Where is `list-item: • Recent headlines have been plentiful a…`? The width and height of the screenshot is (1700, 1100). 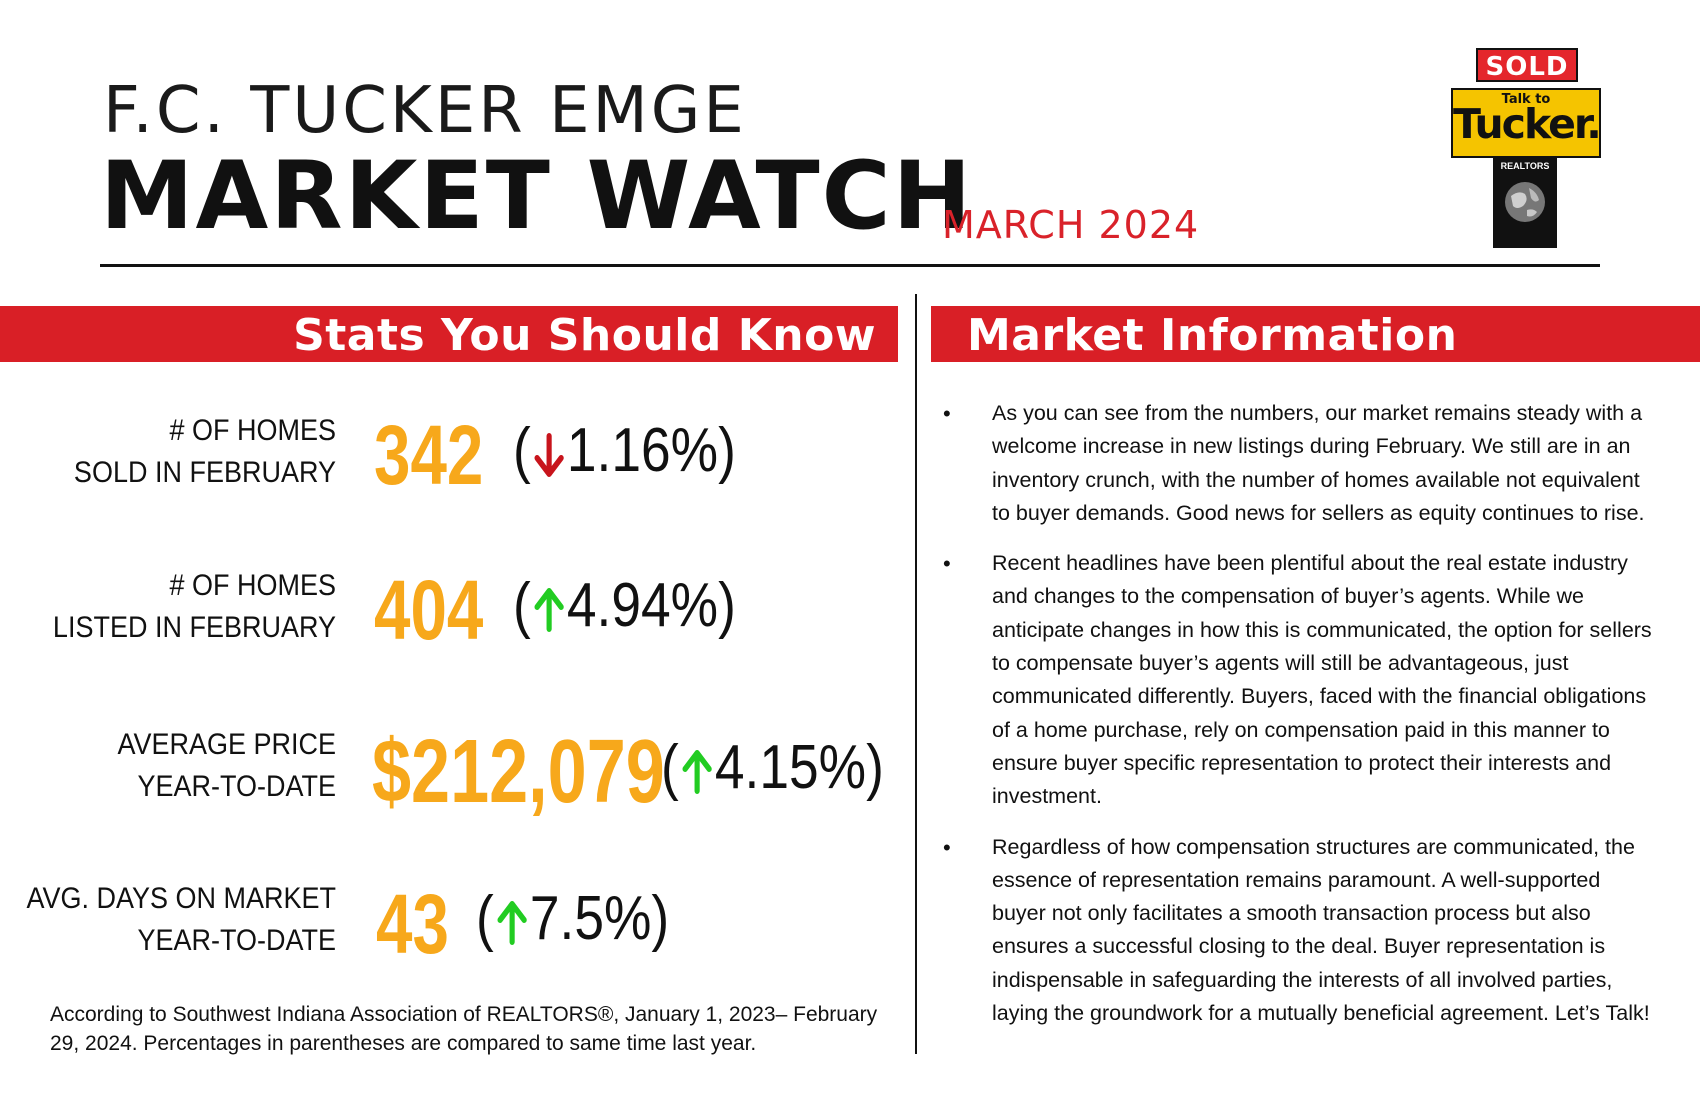 list-item: • Recent headlines have been plentiful a… is located at coordinates (1300, 680).